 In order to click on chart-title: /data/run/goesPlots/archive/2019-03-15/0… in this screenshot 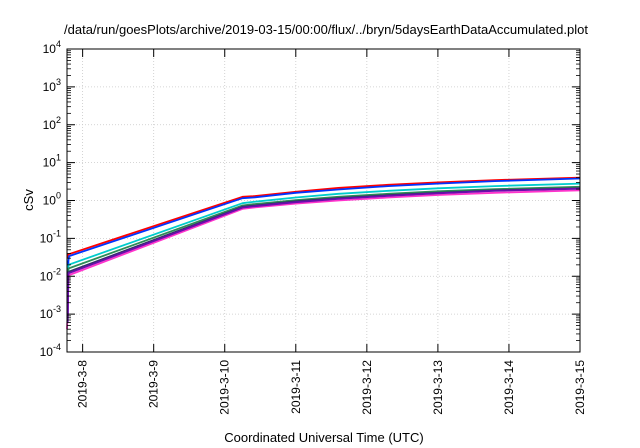, I will do `click(326, 29)`.